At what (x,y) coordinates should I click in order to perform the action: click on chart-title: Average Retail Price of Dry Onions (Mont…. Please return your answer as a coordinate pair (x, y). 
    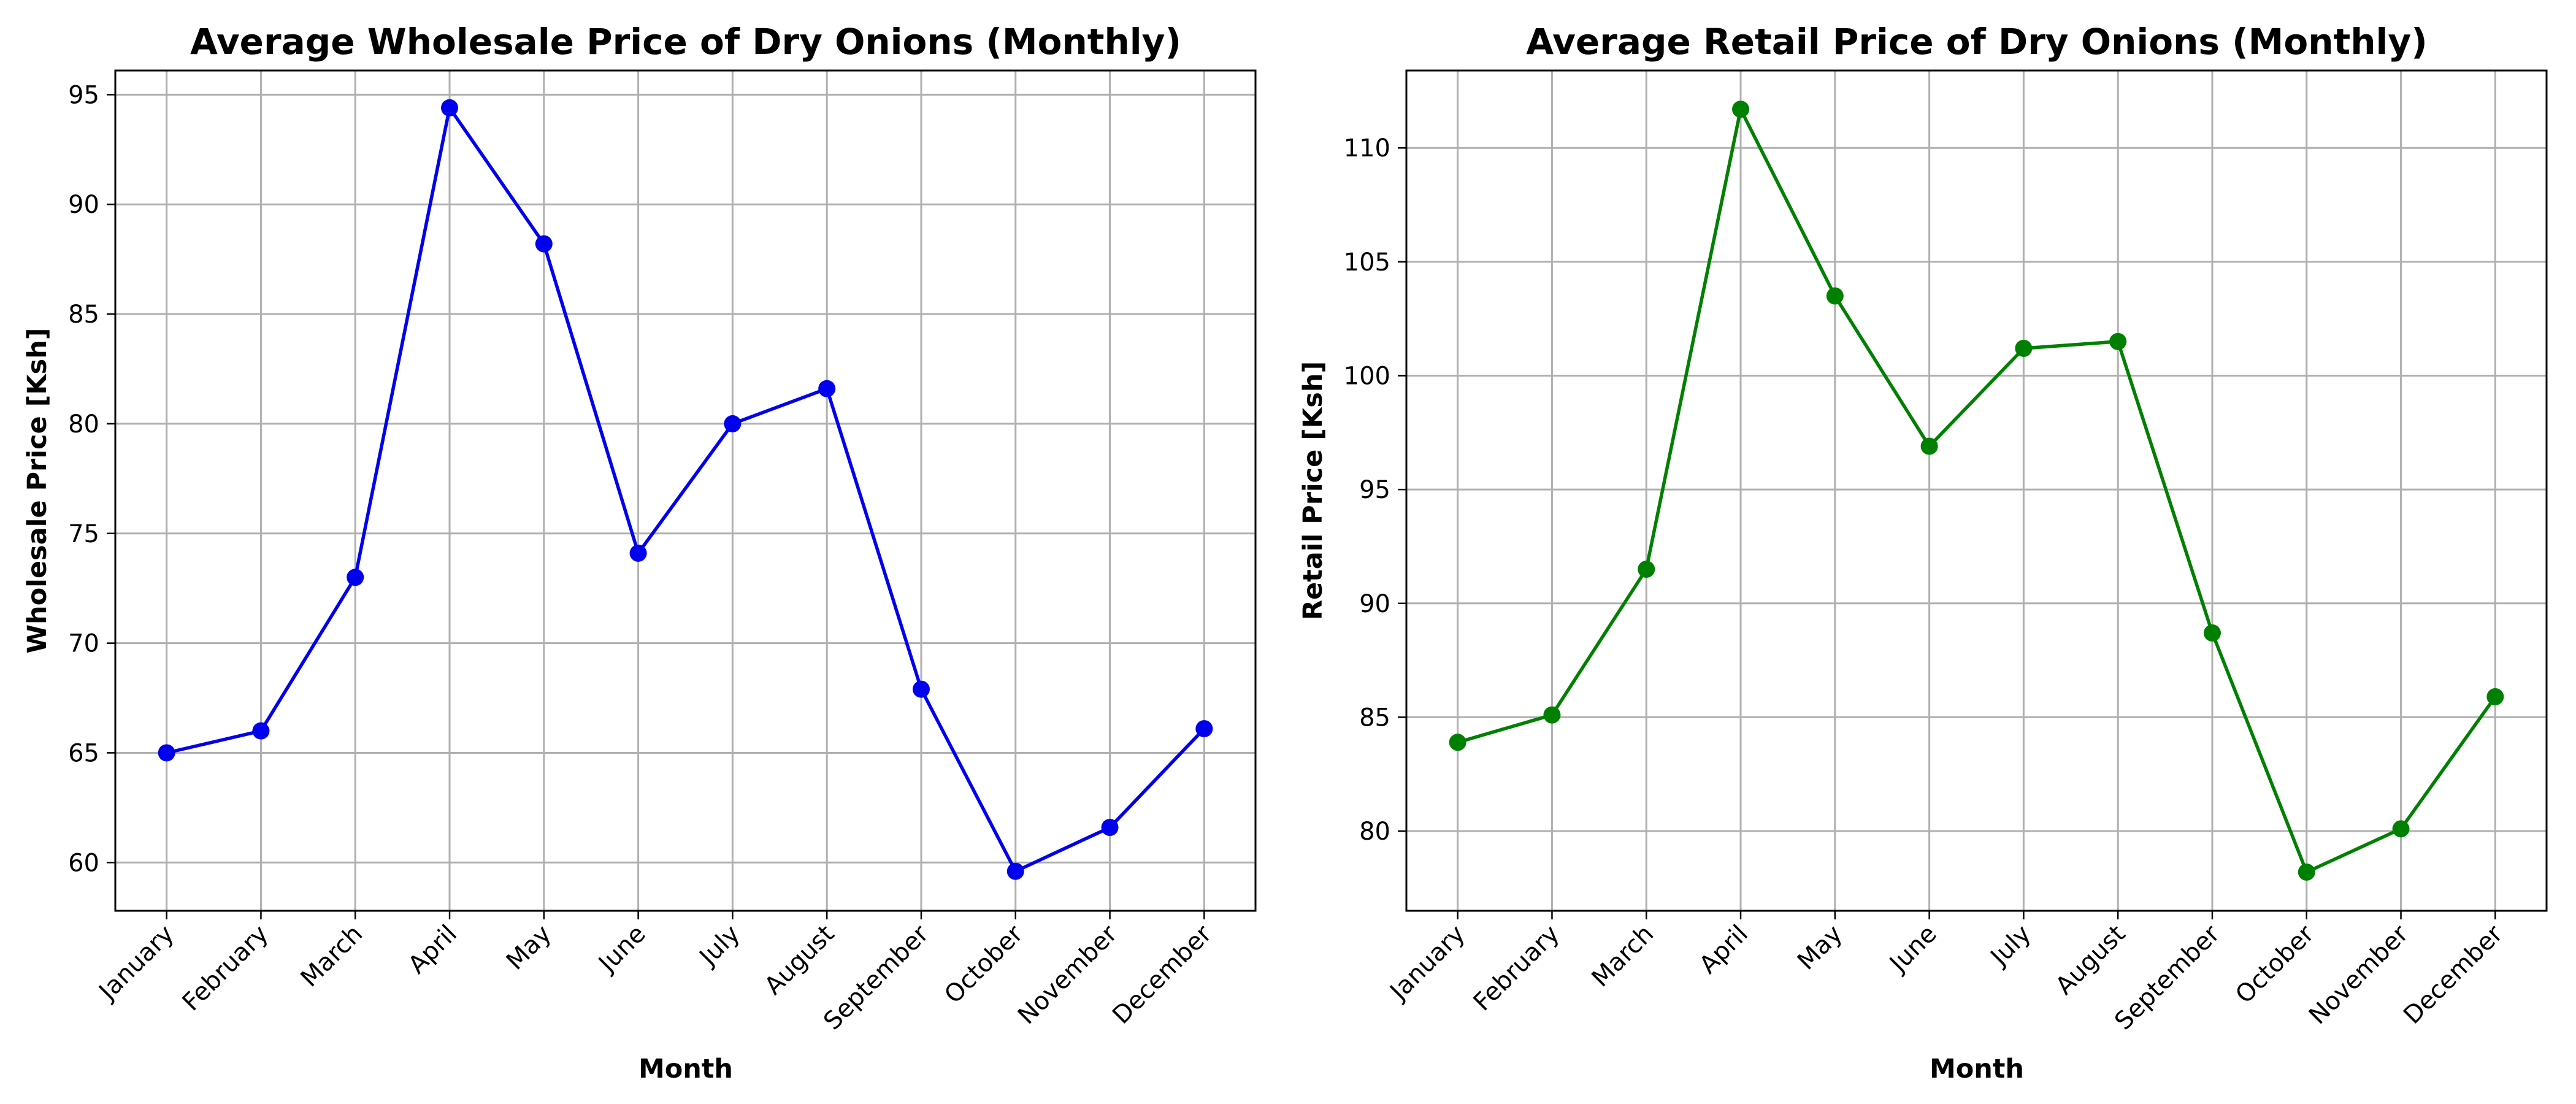
    Looking at the image, I should click on (1976, 42).